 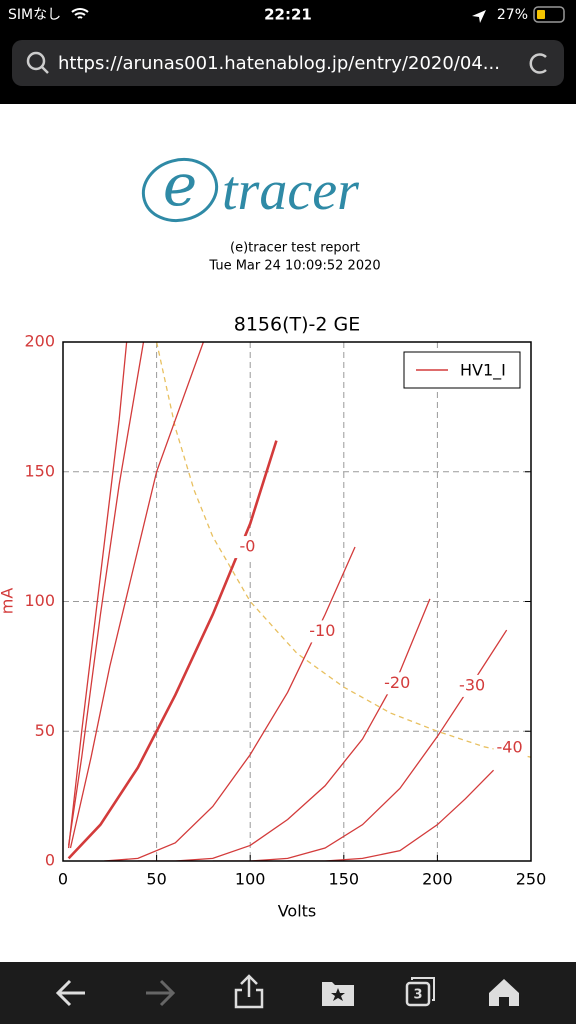 What do you see at coordinates (249, 991) in the screenshot?
I see `share-button` at bounding box center [249, 991].